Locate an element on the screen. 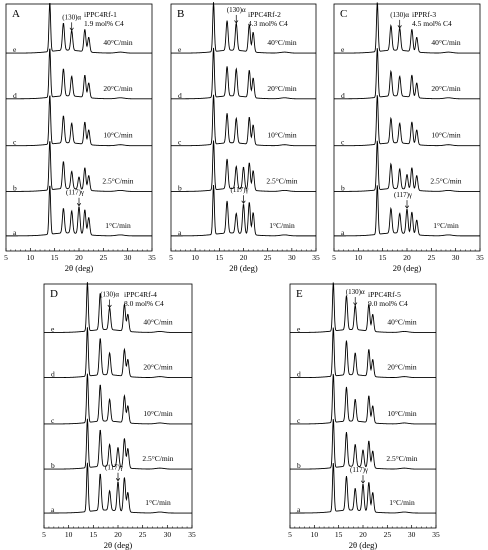 The image size is (488, 550). composition-label: 9.0 mol% C4 is located at coordinates (388, 303).